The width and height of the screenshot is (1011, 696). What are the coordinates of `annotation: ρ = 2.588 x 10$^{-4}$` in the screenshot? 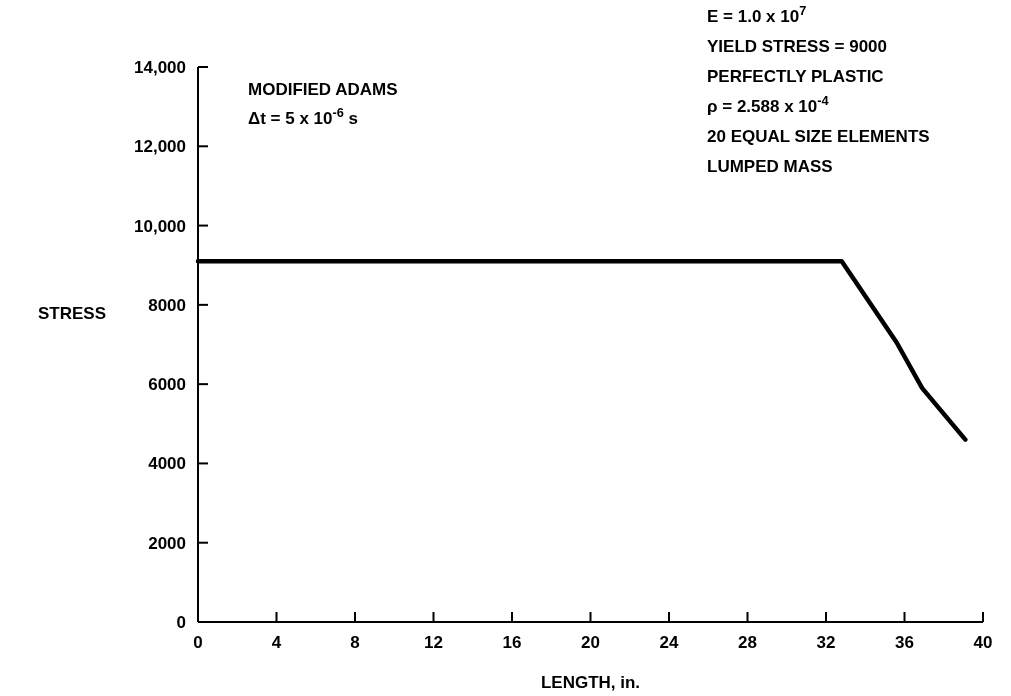 It's located at (768, 104).